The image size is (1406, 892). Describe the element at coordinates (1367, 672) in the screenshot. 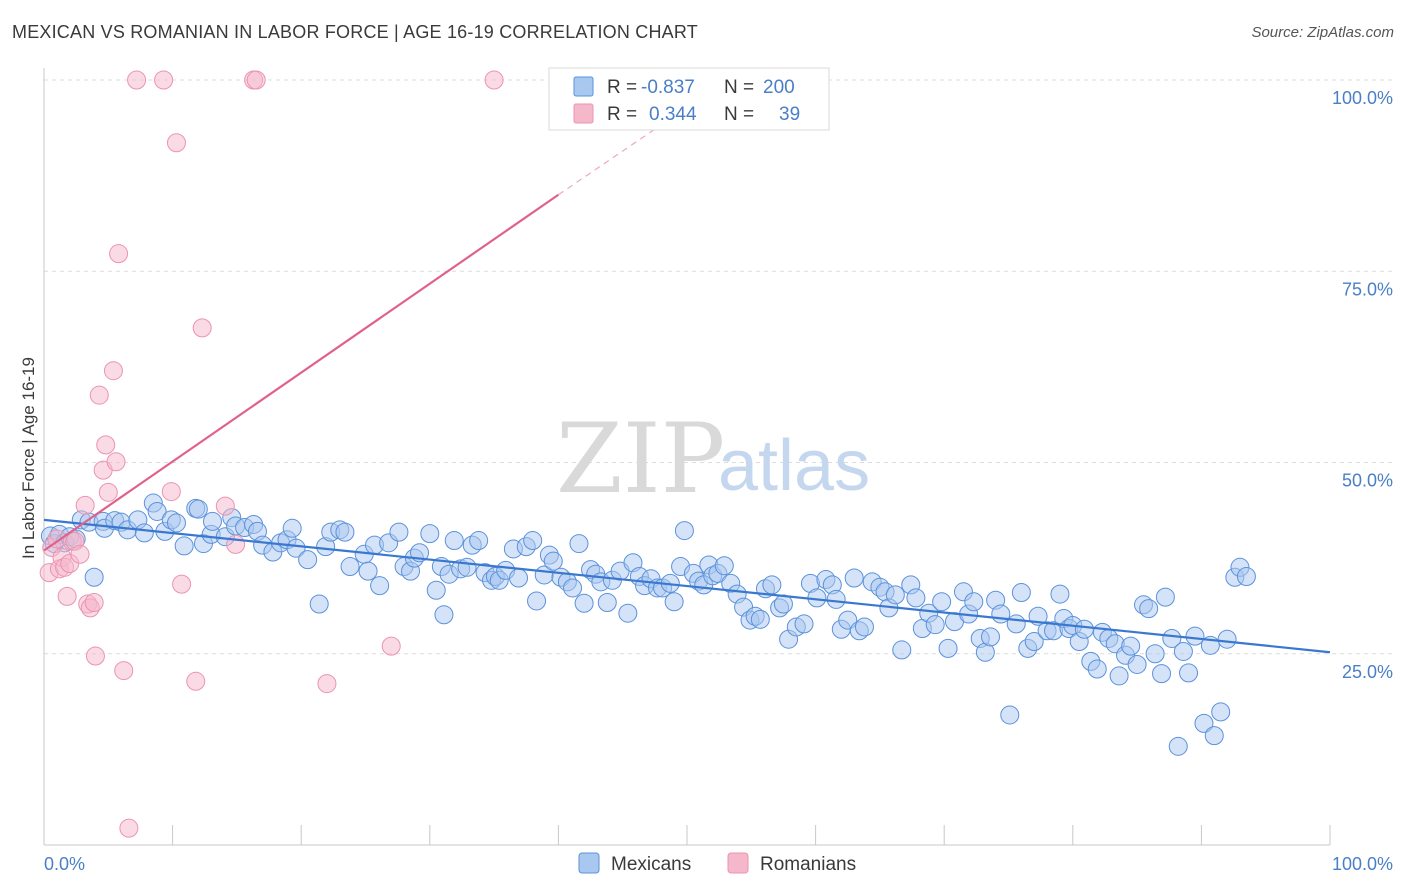

I see `y-tick-label: 25.0%` at that location.